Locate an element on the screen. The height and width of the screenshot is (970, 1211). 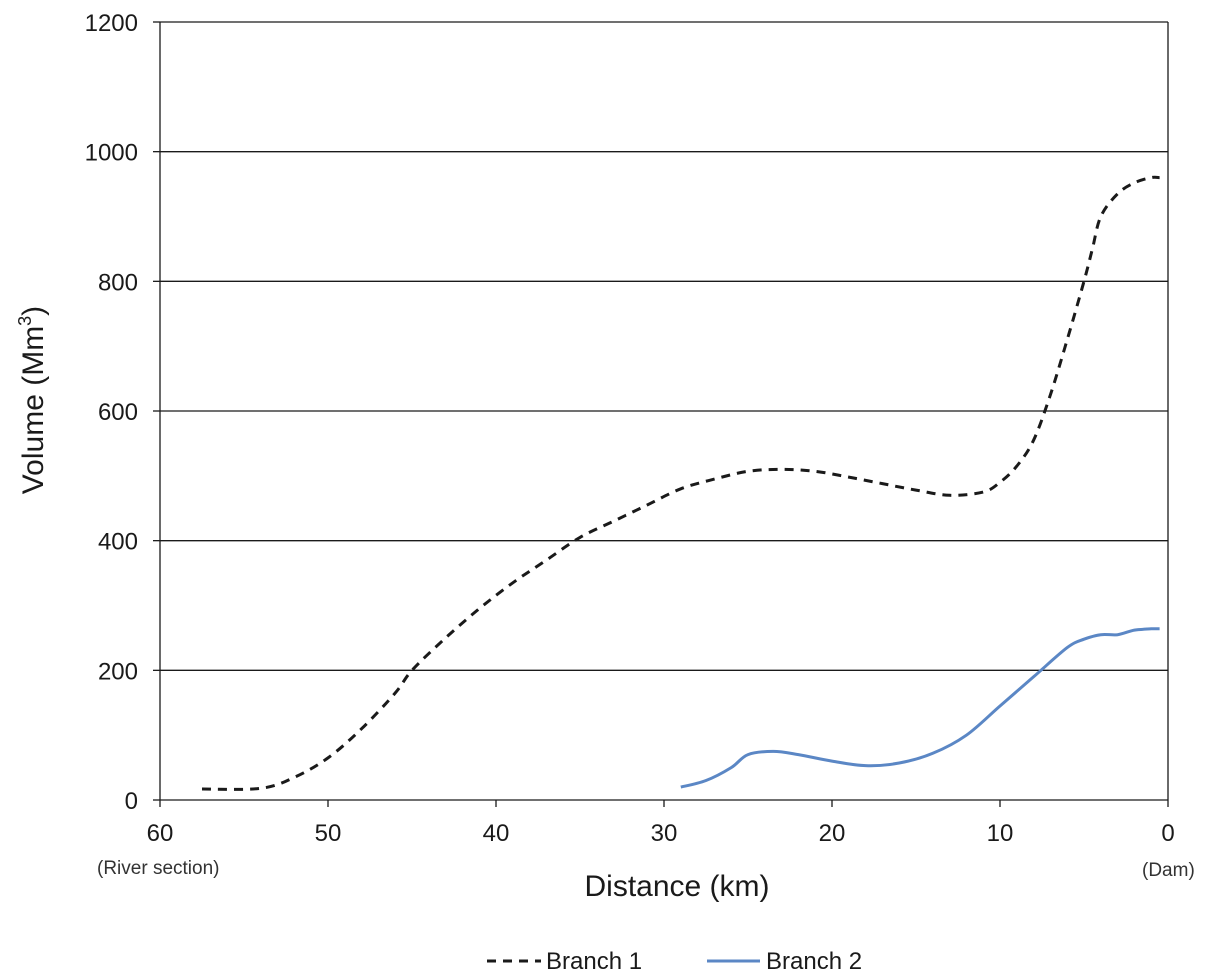
x-tick-label-0: 0 is located at coordinates (1167, 833).